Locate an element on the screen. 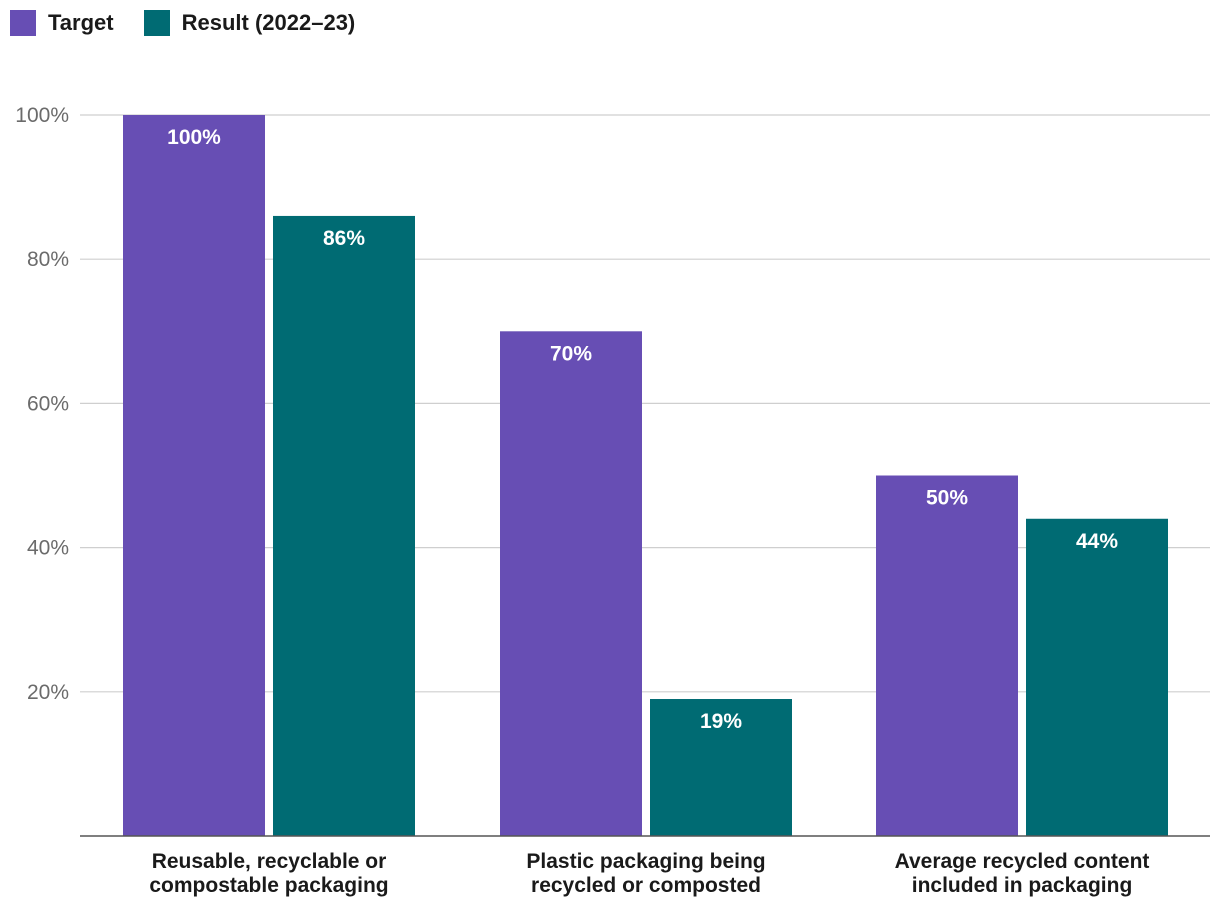 This screenshot has height=912, width=1220. legend-item-target: Target is located at coordinates (62, 23).